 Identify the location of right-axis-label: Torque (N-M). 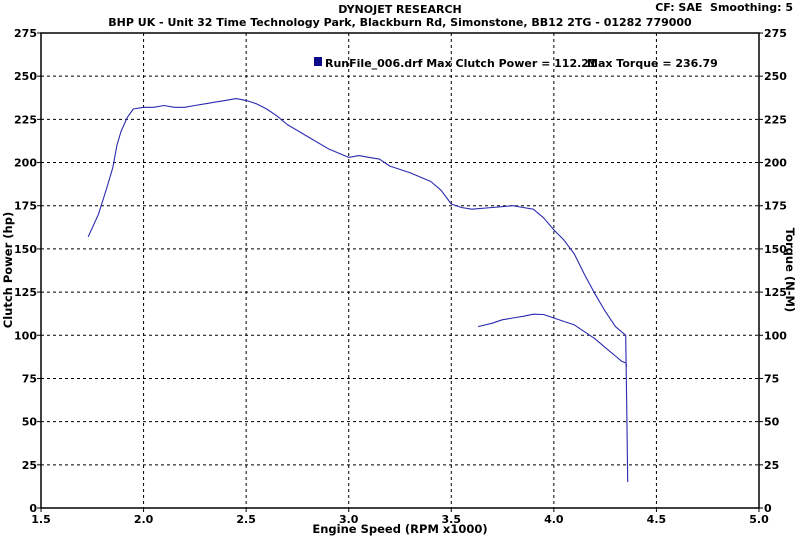
(790, 270).